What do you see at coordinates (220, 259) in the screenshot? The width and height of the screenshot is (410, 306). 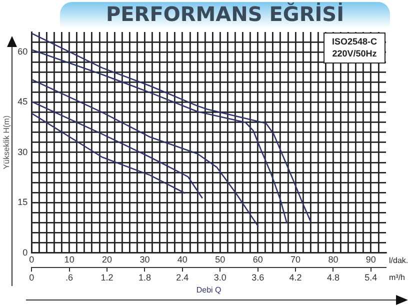 I see `x-tick-label: 50` at bounding box center [220, 259].